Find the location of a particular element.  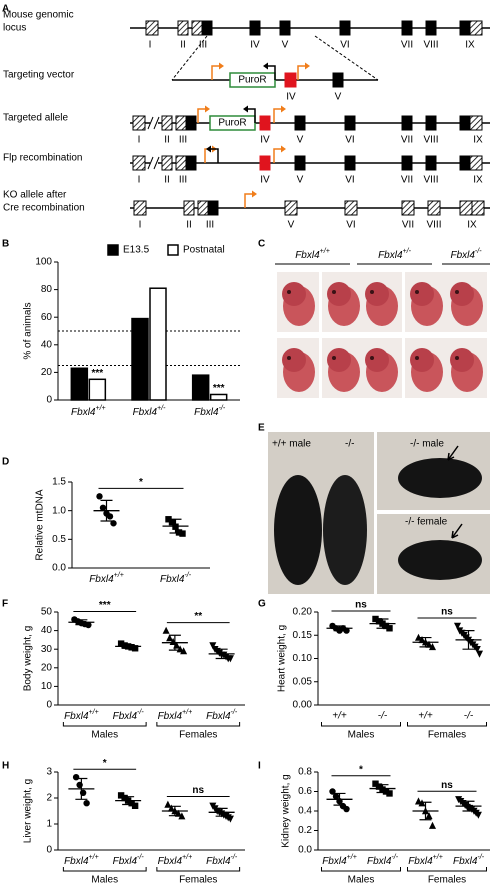

significance-label: *** is located at coordinates (219, 388).